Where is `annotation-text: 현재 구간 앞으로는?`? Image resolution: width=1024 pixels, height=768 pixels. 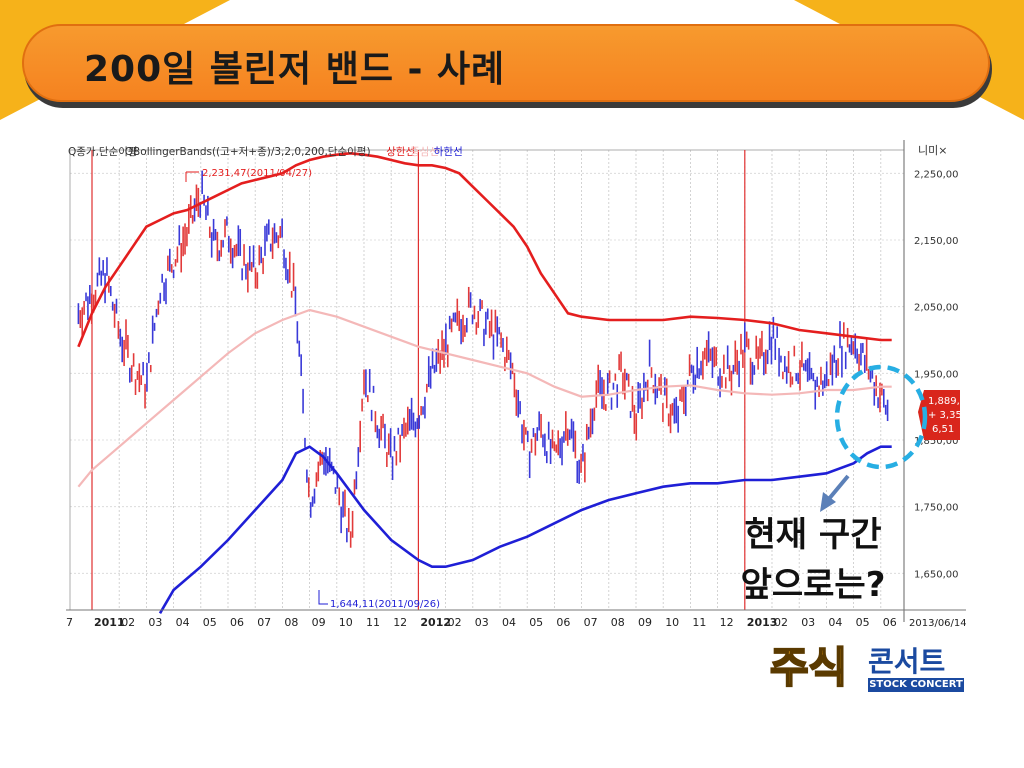 annotation-text: 현재 구간 앞으로는? is located at coordinates (813, 560).